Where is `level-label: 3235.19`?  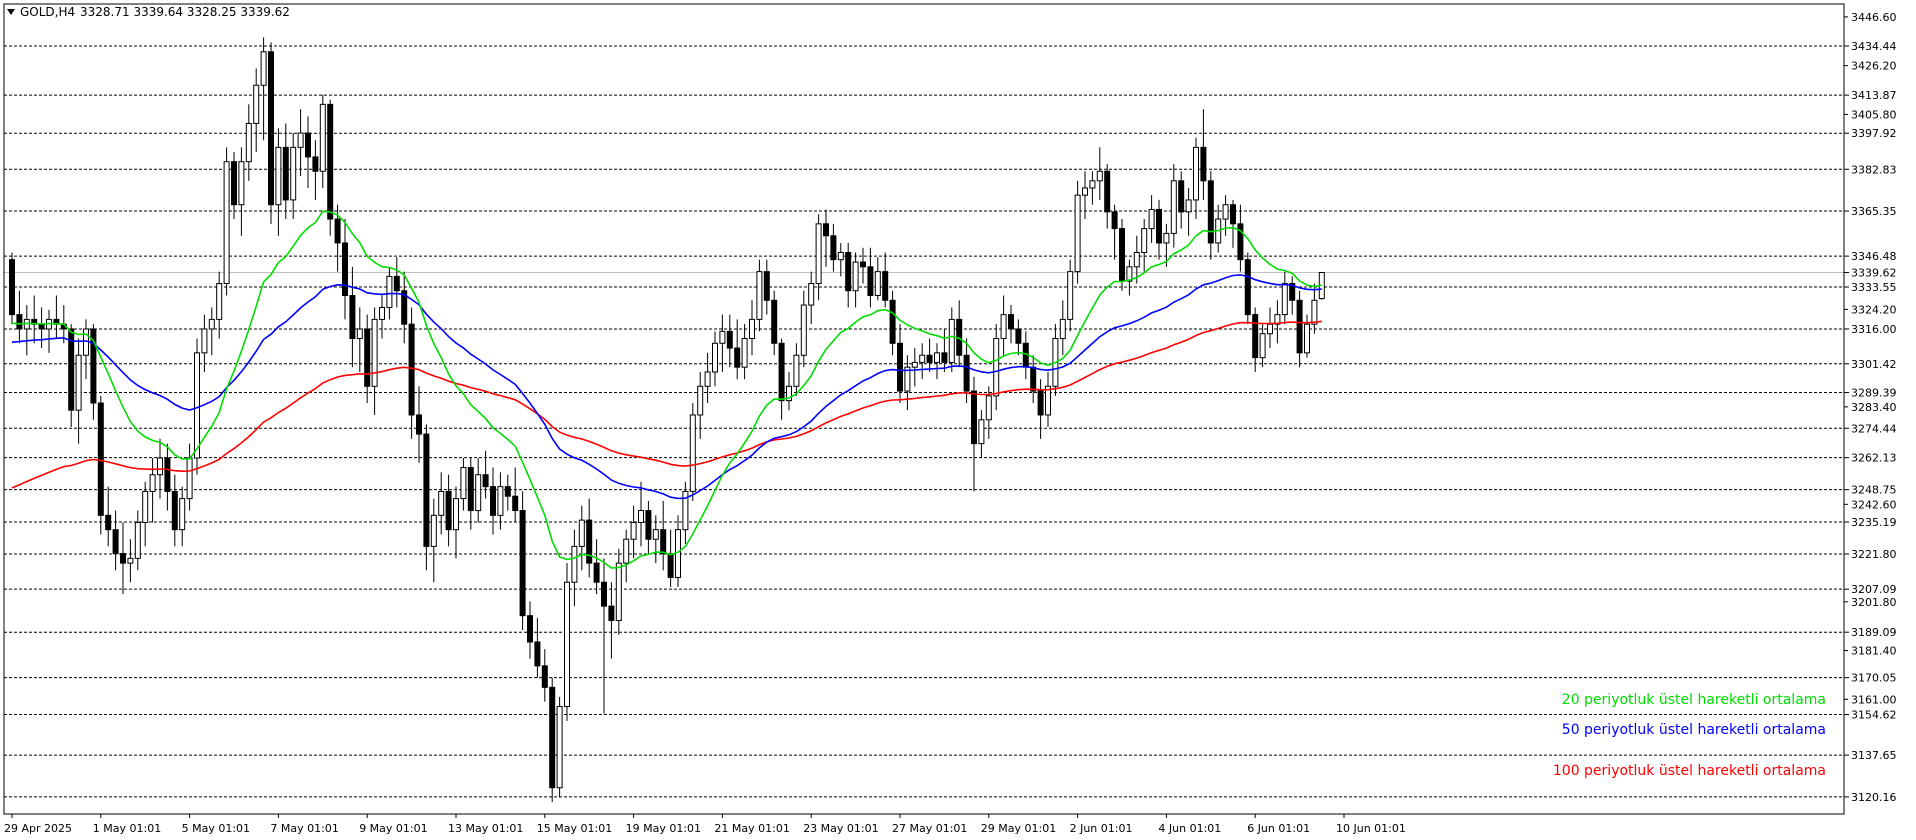
level-label: 3235.19 is located at coordinates (1874, 522).